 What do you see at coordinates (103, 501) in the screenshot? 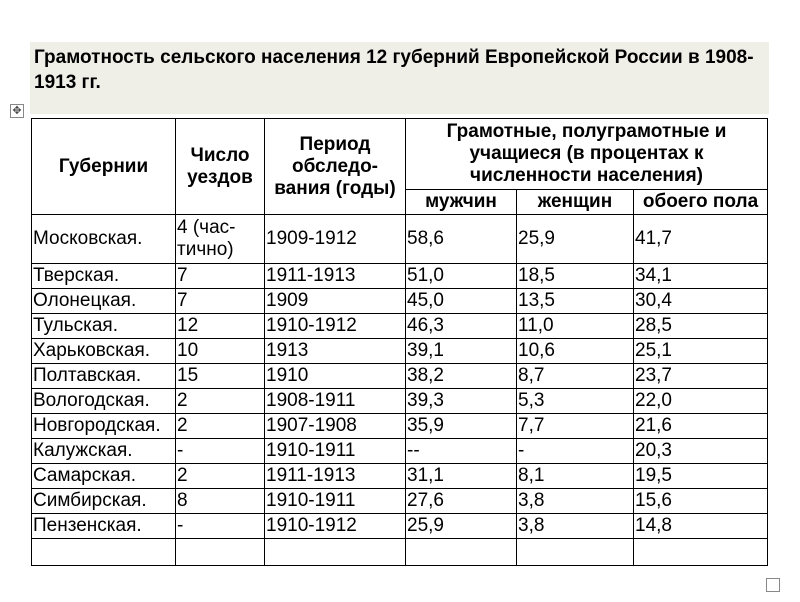
I see `cell-province: Симбирская.` at bounding box center [103, 501].